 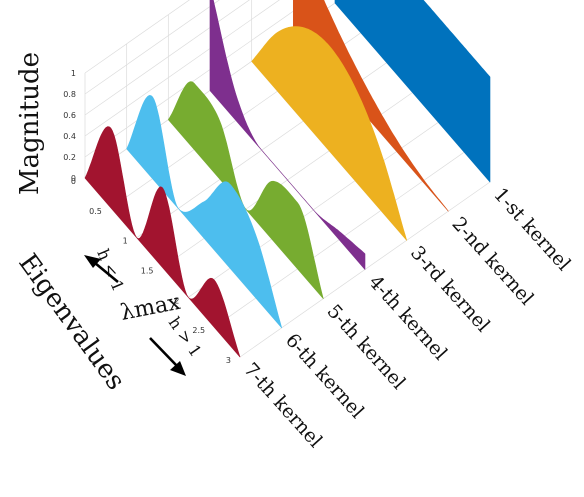 What do you see at coordinates (101, 269) in the screenshot?
I see `arrow-up-left-icon` at bounding box center [101, 269].